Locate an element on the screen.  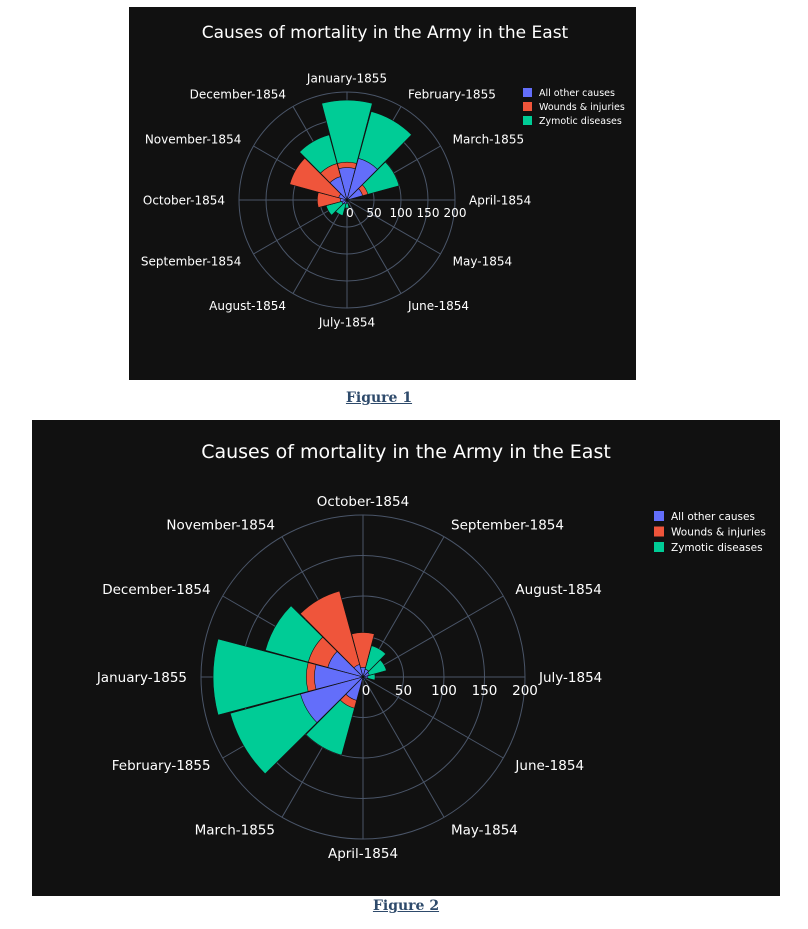
chart2-legend-swatch-all-other-causes is located at coordinates (659, 516).